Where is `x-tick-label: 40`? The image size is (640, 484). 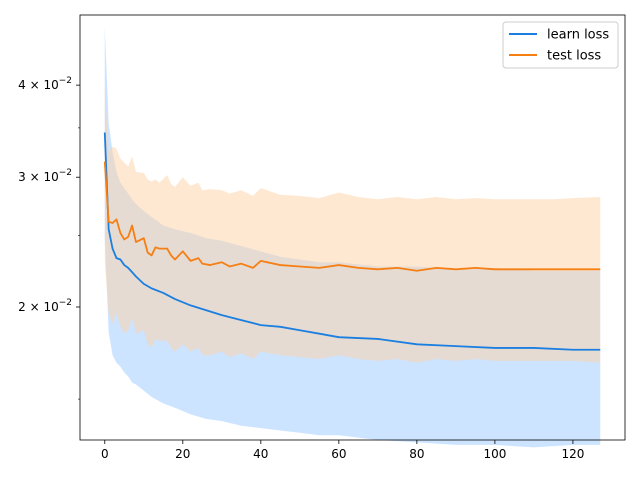 x-tick-label: 40 is located at coordinates (260, 454).